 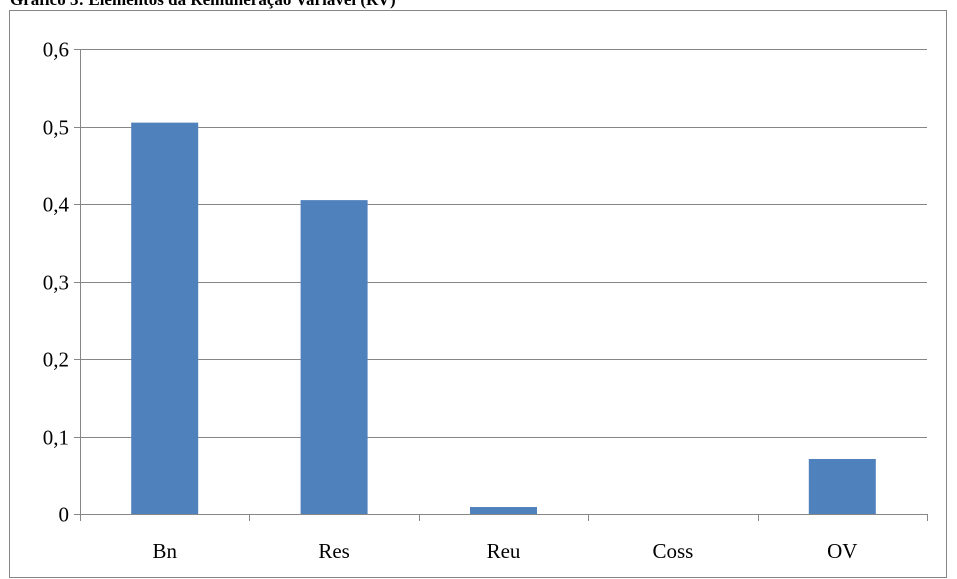 What do you see at coordinates (334, 357) in the screenshot?
I see `bar-res` at bounding box center [334, 357].